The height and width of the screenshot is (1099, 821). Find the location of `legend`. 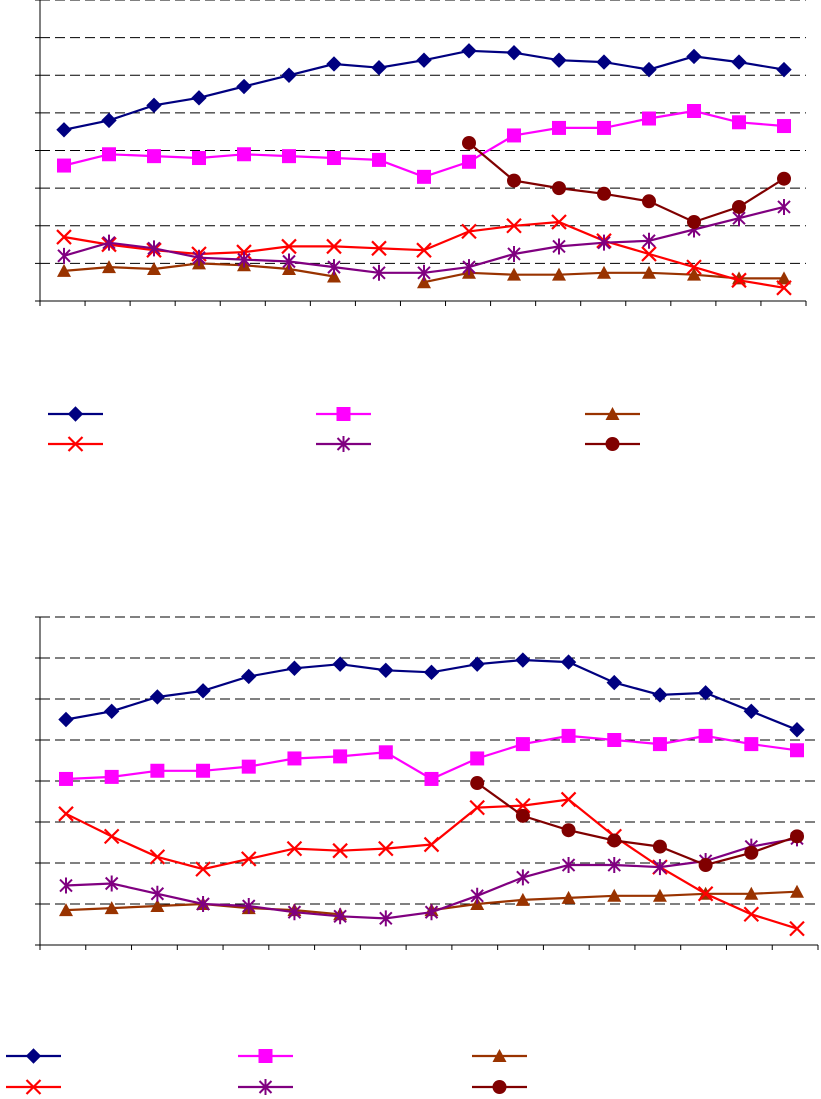

legend is located at coordinates (266, 1071).